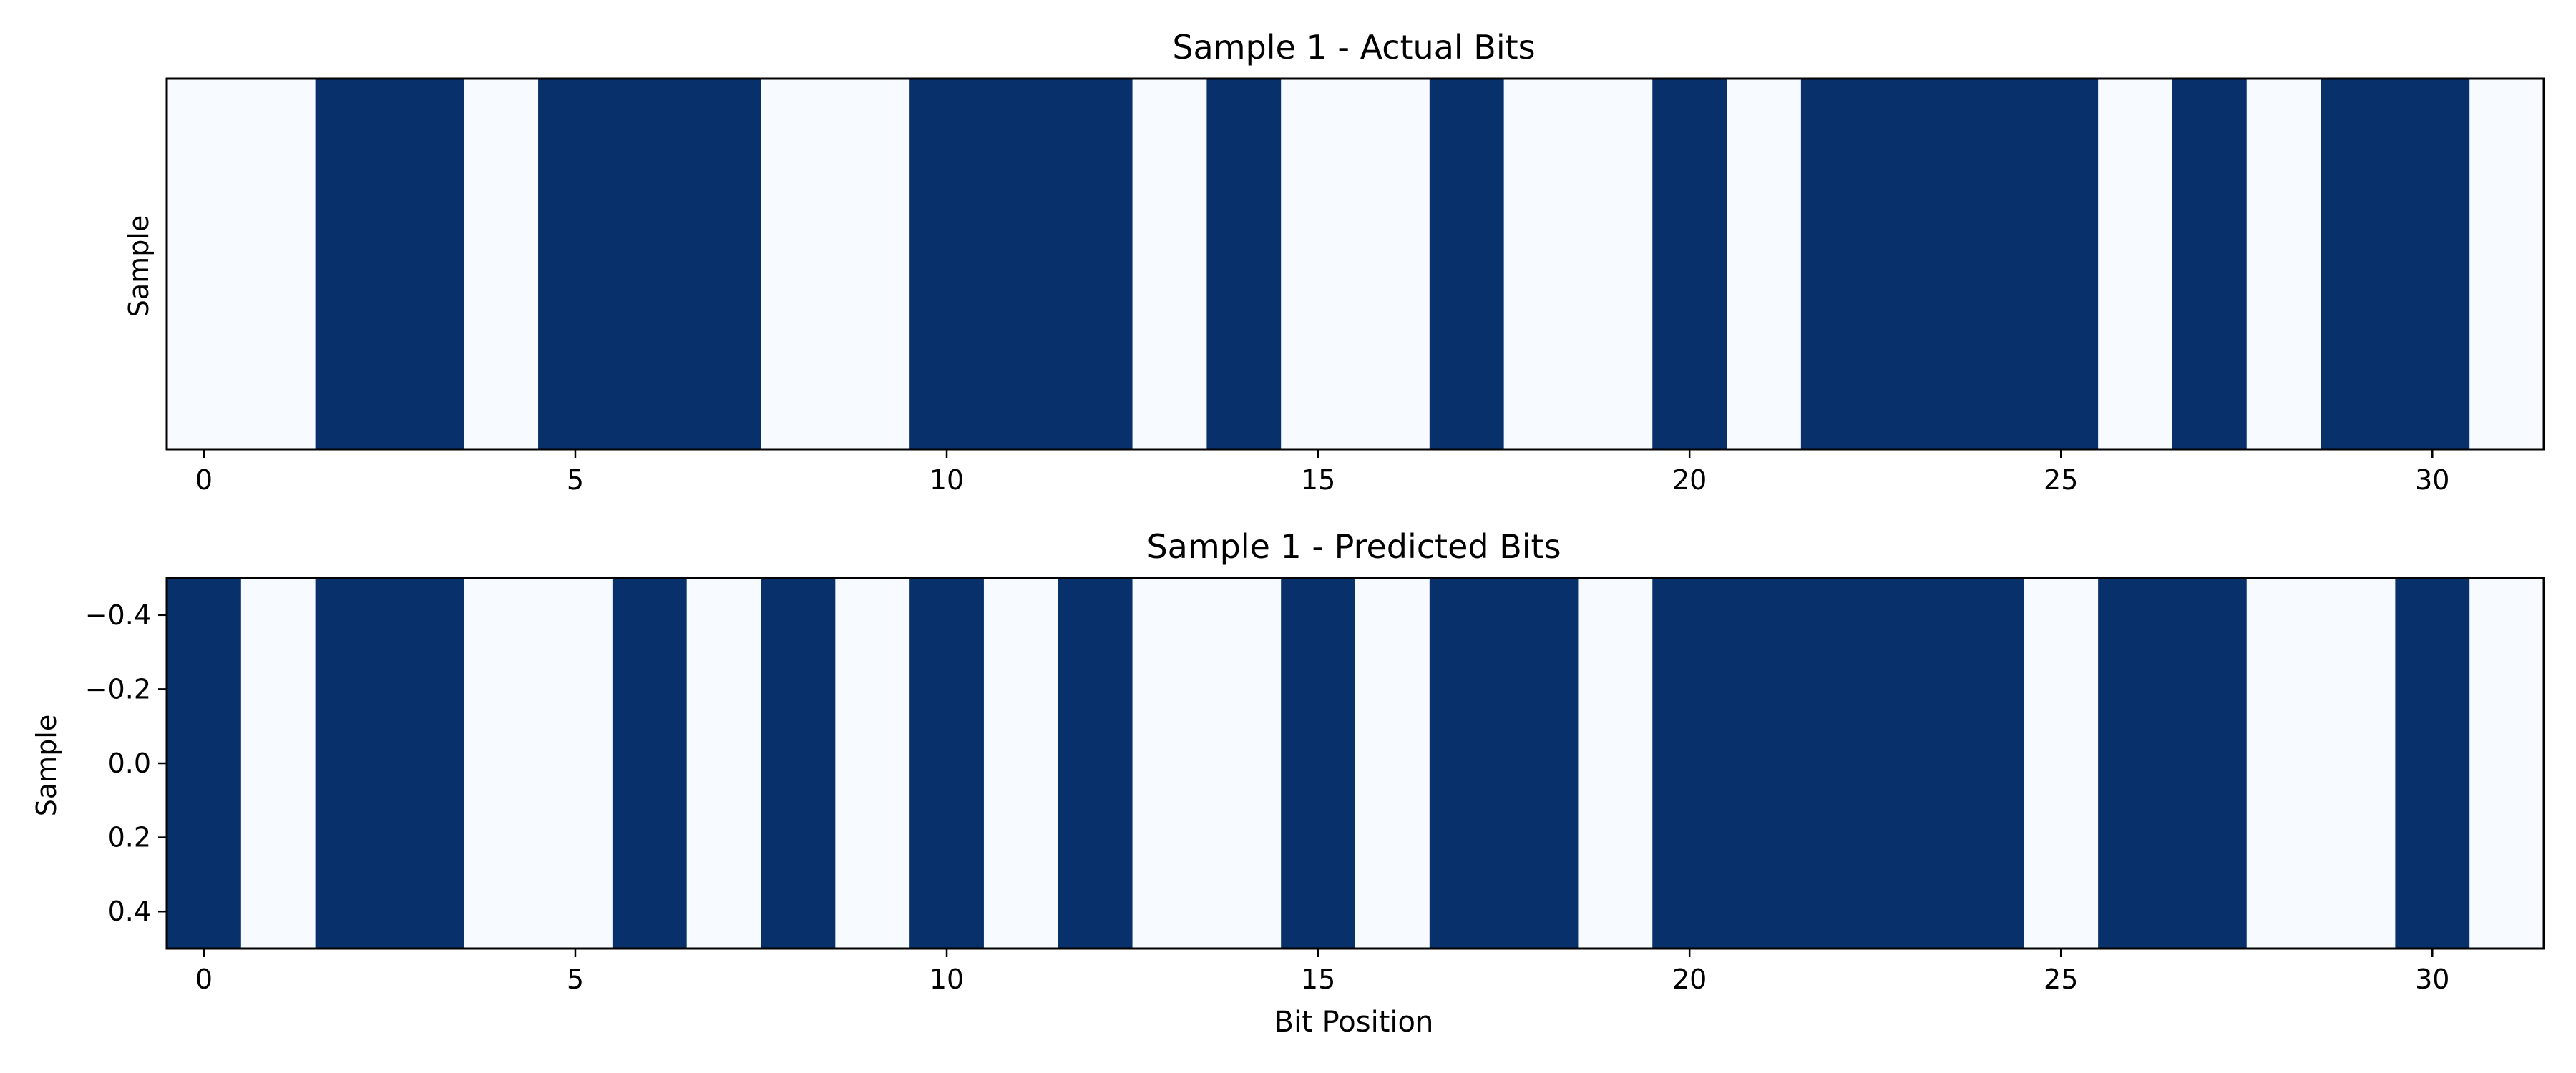  Describe the element at coordinates (1353, 546) in the screenshot. I see `chart-title: Sample 1 - Predicted Bits` at that location.